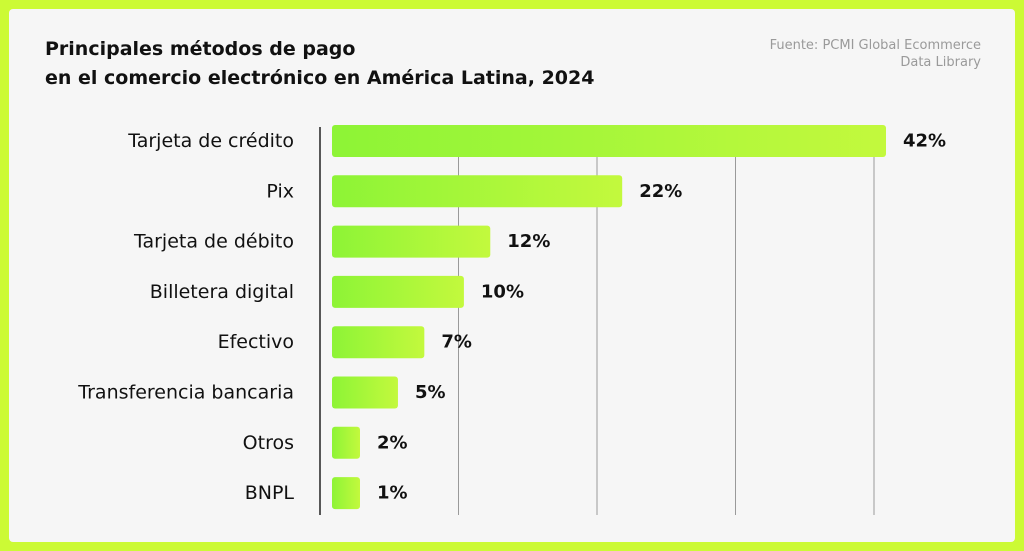 Image resolution: width=1024 pixels, height=551 pixels. Describe the element at coordinates (256, 342) in the screenshot. I see `category-label-4: Efectivo` at that location.